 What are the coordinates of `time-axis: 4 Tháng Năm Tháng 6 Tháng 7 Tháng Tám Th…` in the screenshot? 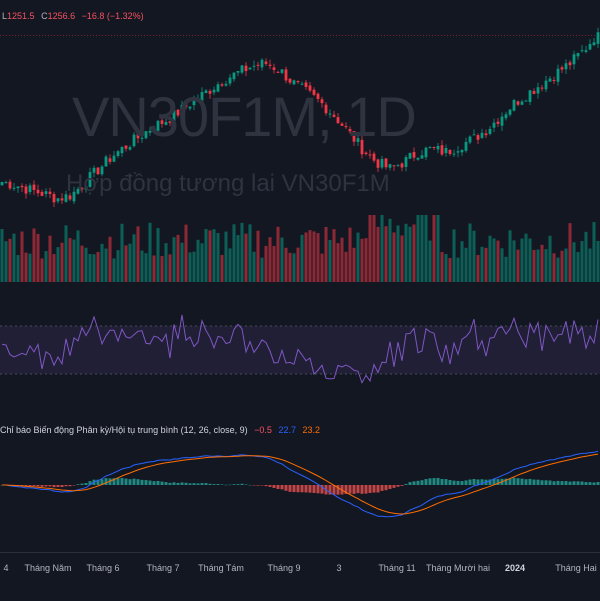 It's located at (300, 576).